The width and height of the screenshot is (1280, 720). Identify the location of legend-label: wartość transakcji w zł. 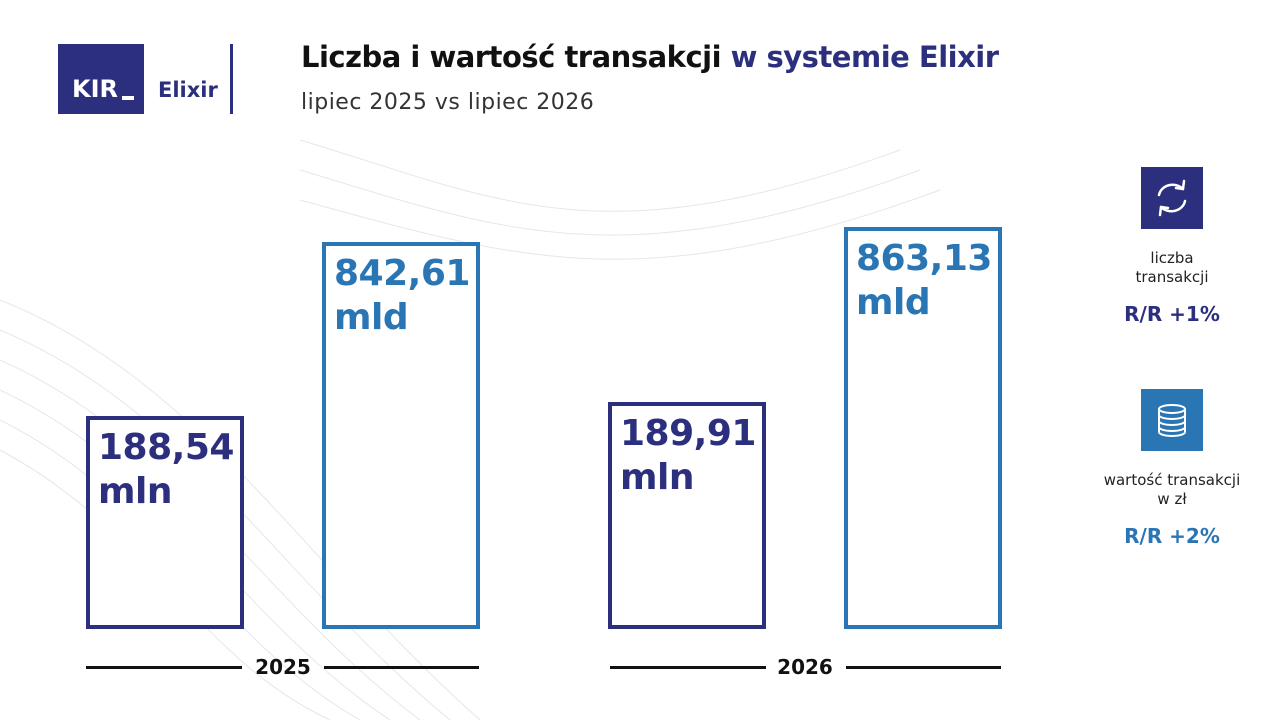
(1172, 489).